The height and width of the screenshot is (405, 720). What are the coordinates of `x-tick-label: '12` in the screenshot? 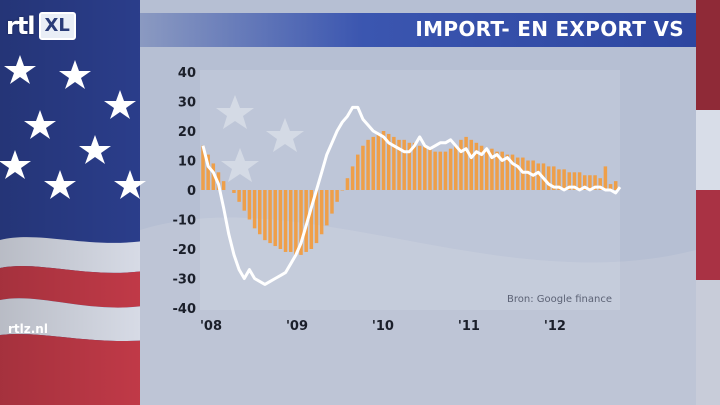 It's located at (555, 326).